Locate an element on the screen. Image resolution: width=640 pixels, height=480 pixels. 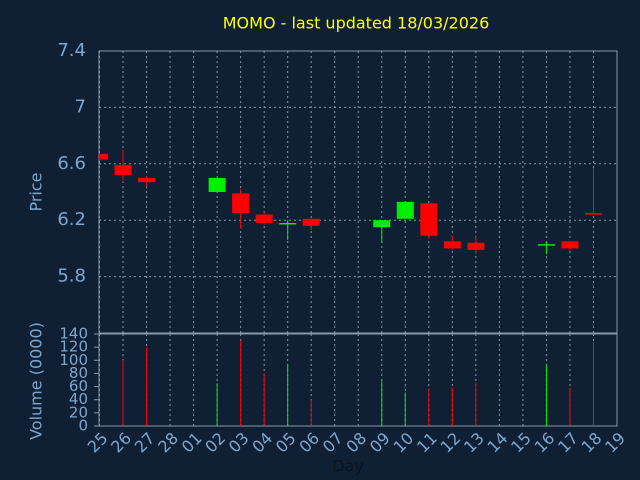
y2-tick-label: 20 is located at coordinates (78, 412).